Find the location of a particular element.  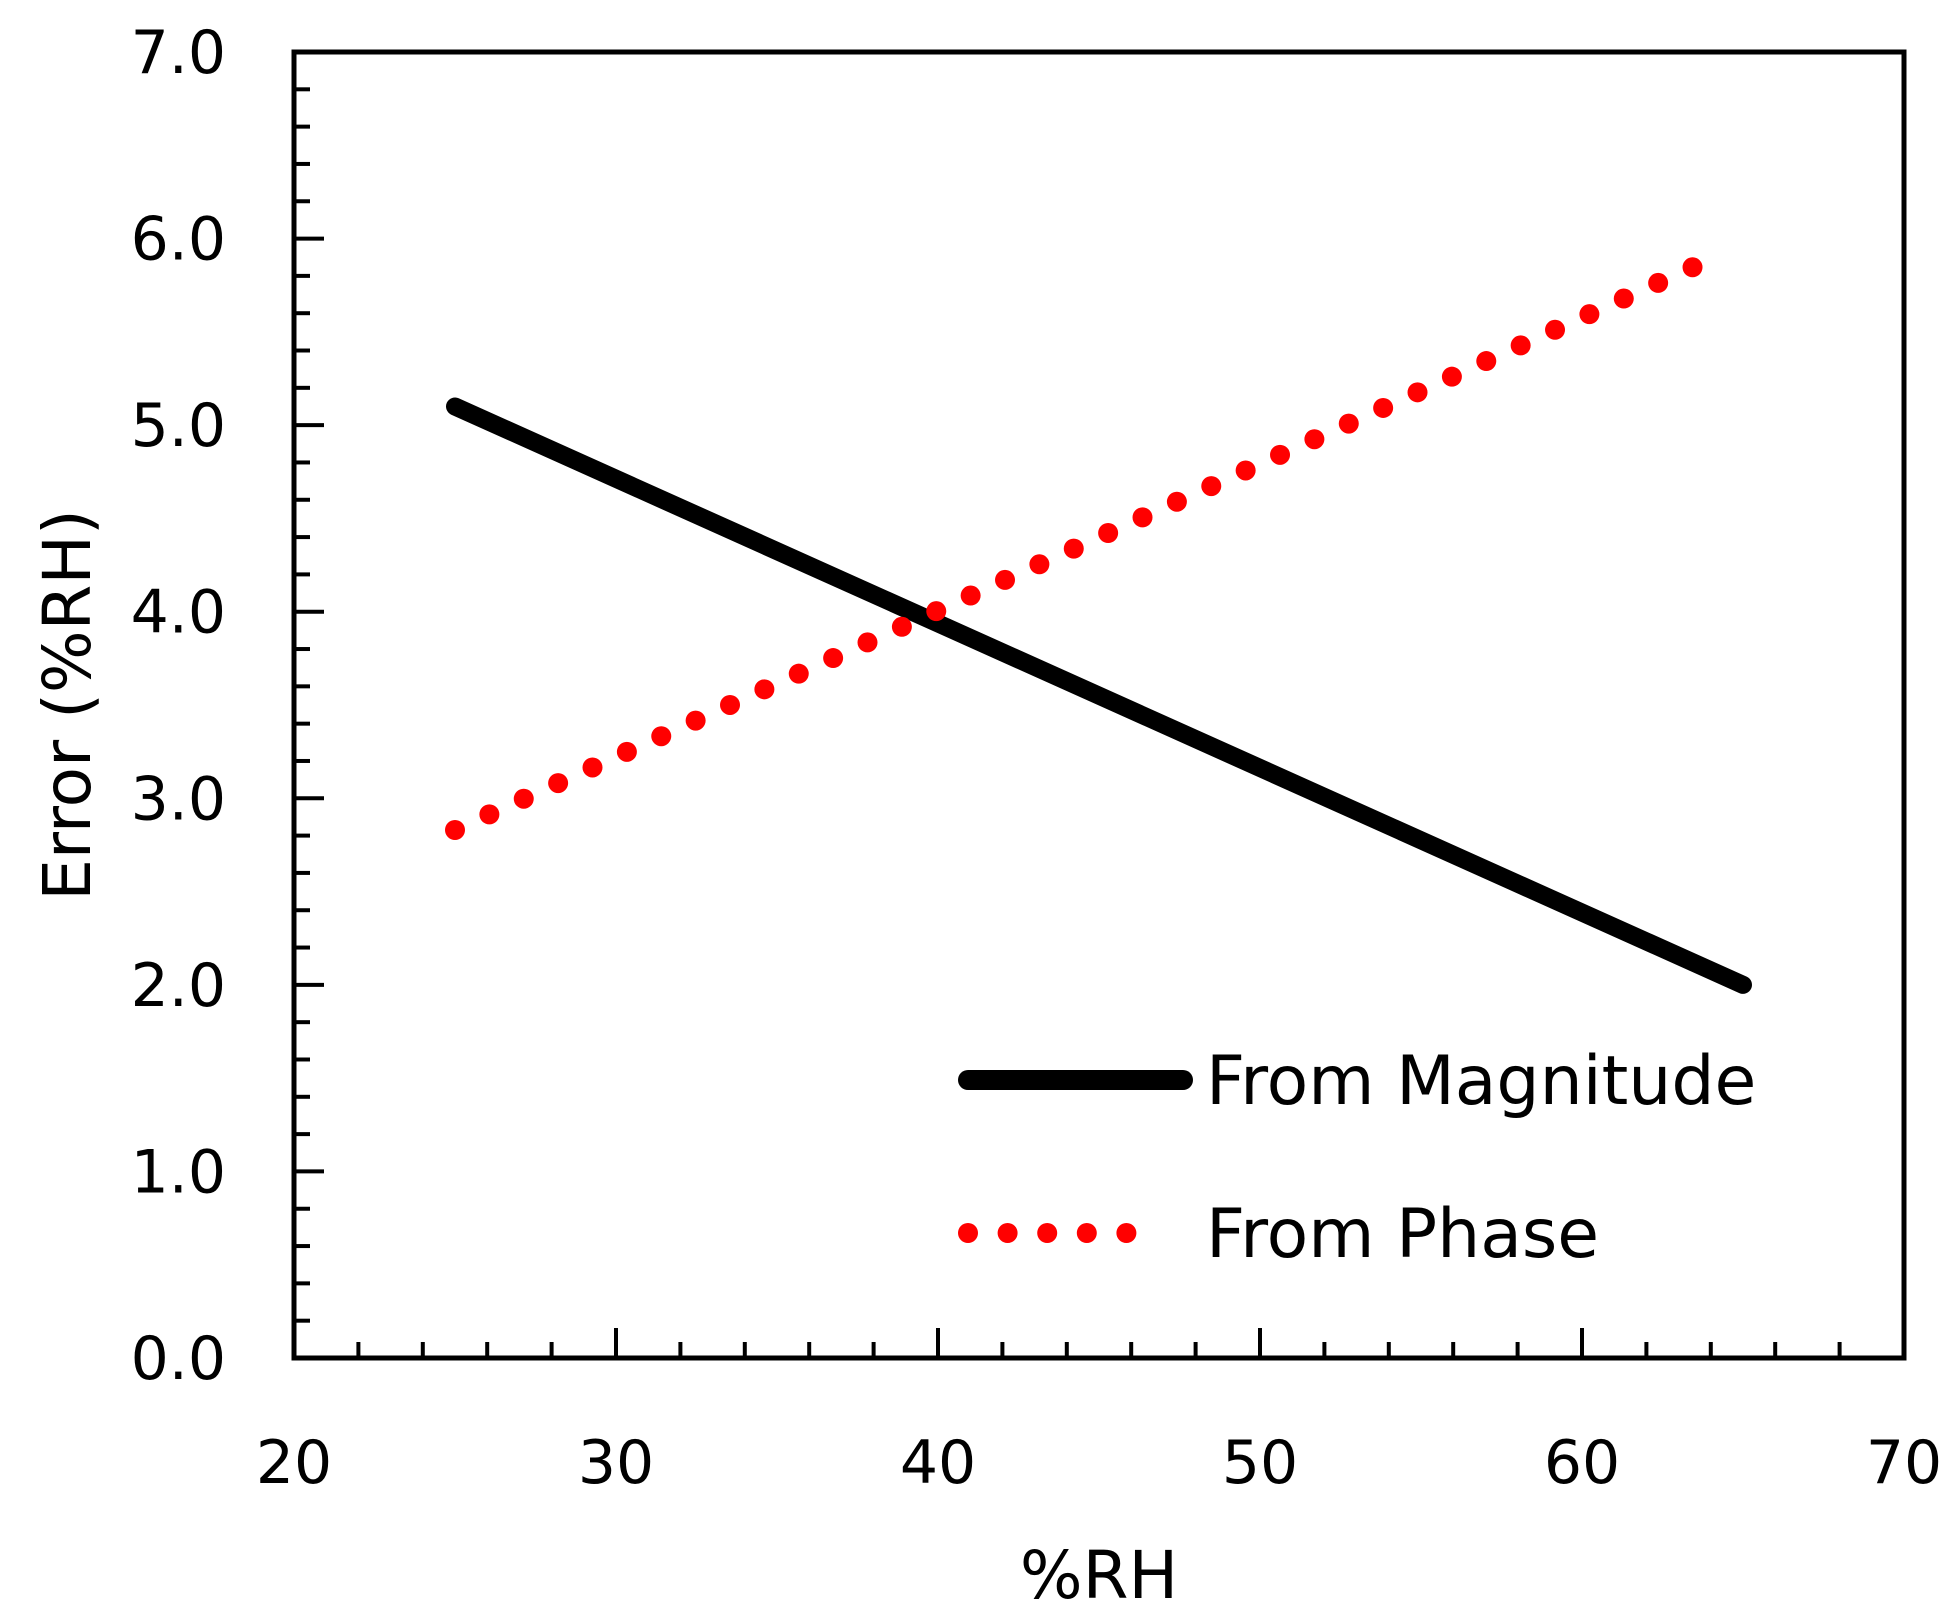

y-axis-title: Error (%RH) is located at coordinates (67, 705).